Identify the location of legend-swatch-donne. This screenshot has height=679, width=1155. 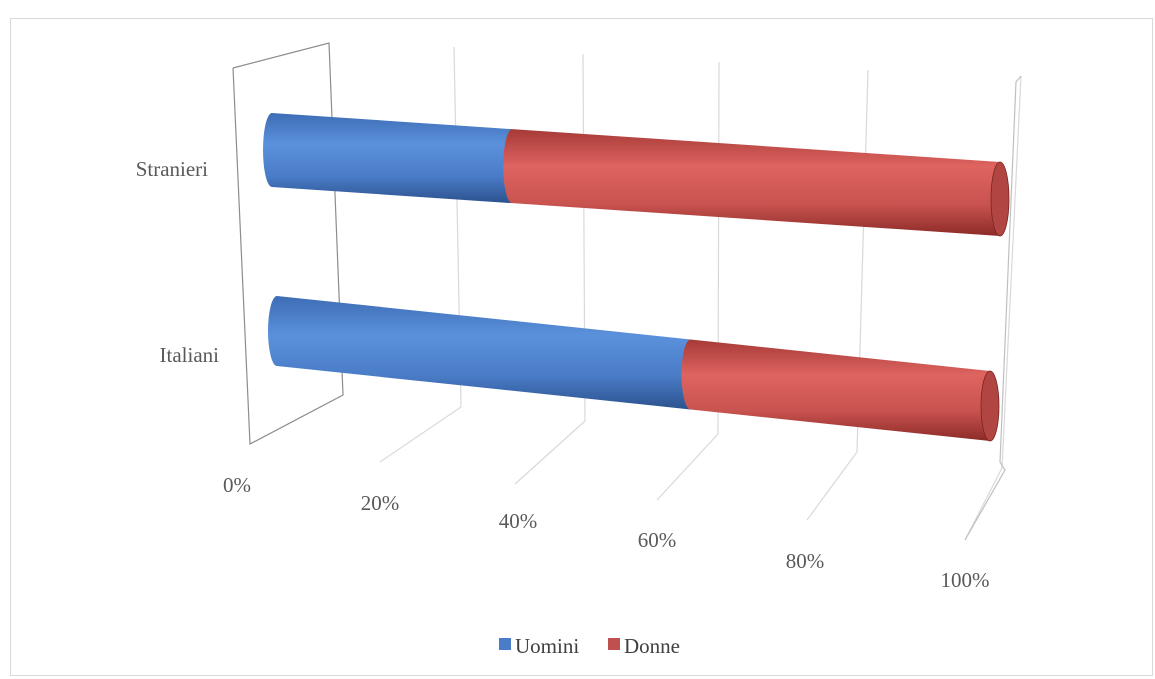
(614, 644).